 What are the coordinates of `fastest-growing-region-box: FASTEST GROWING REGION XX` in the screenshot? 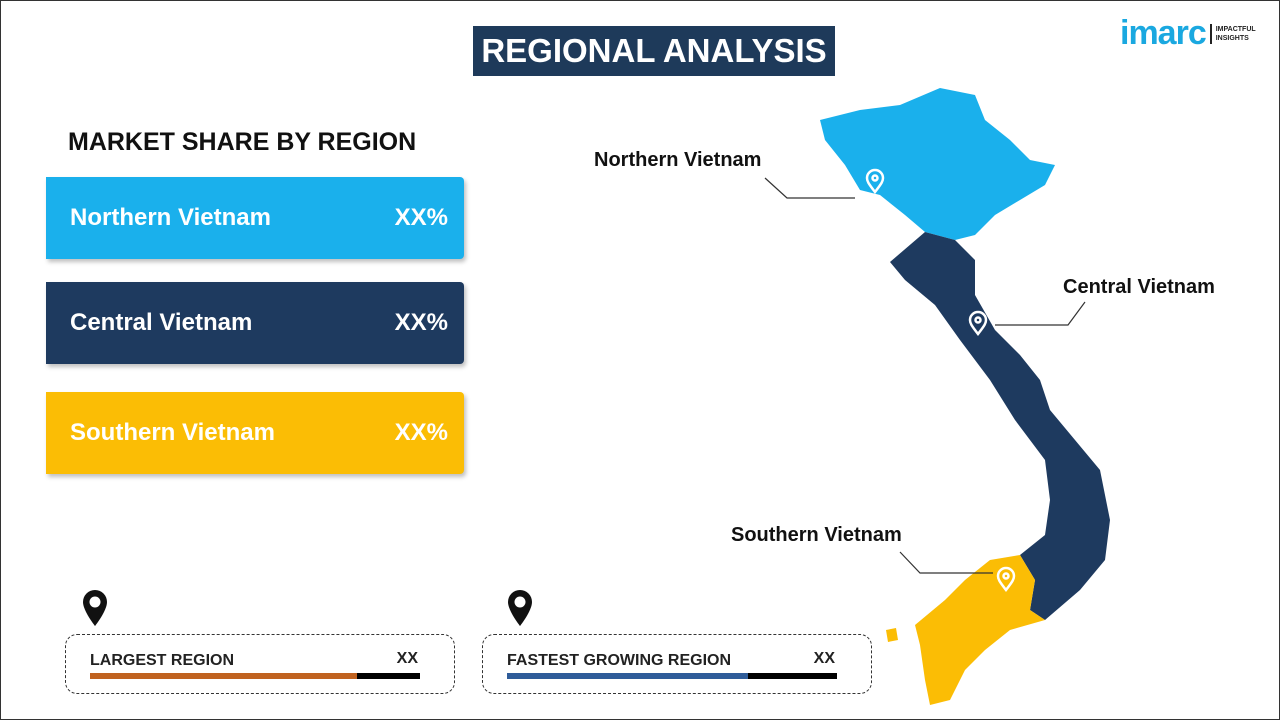 It's located at (677, 664).